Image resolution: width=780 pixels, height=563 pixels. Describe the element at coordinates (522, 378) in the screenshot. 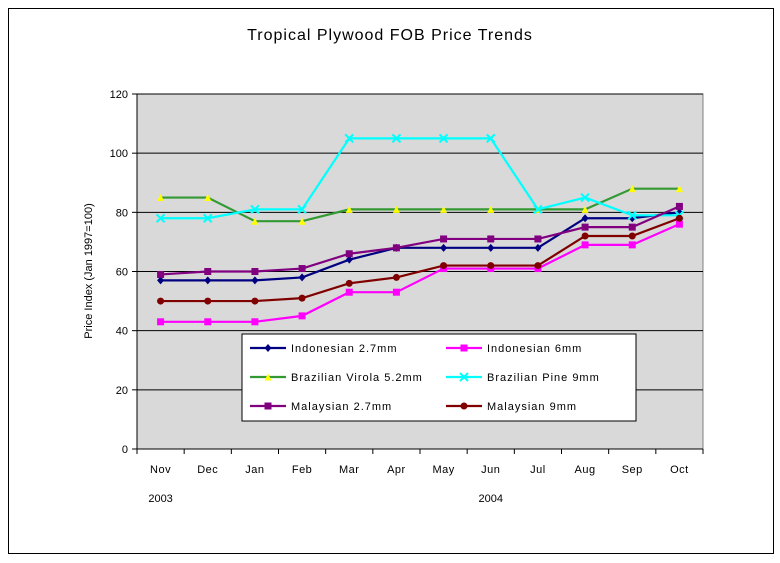

I see `legend-entry: Brazilian Pine 9mm` at that location.